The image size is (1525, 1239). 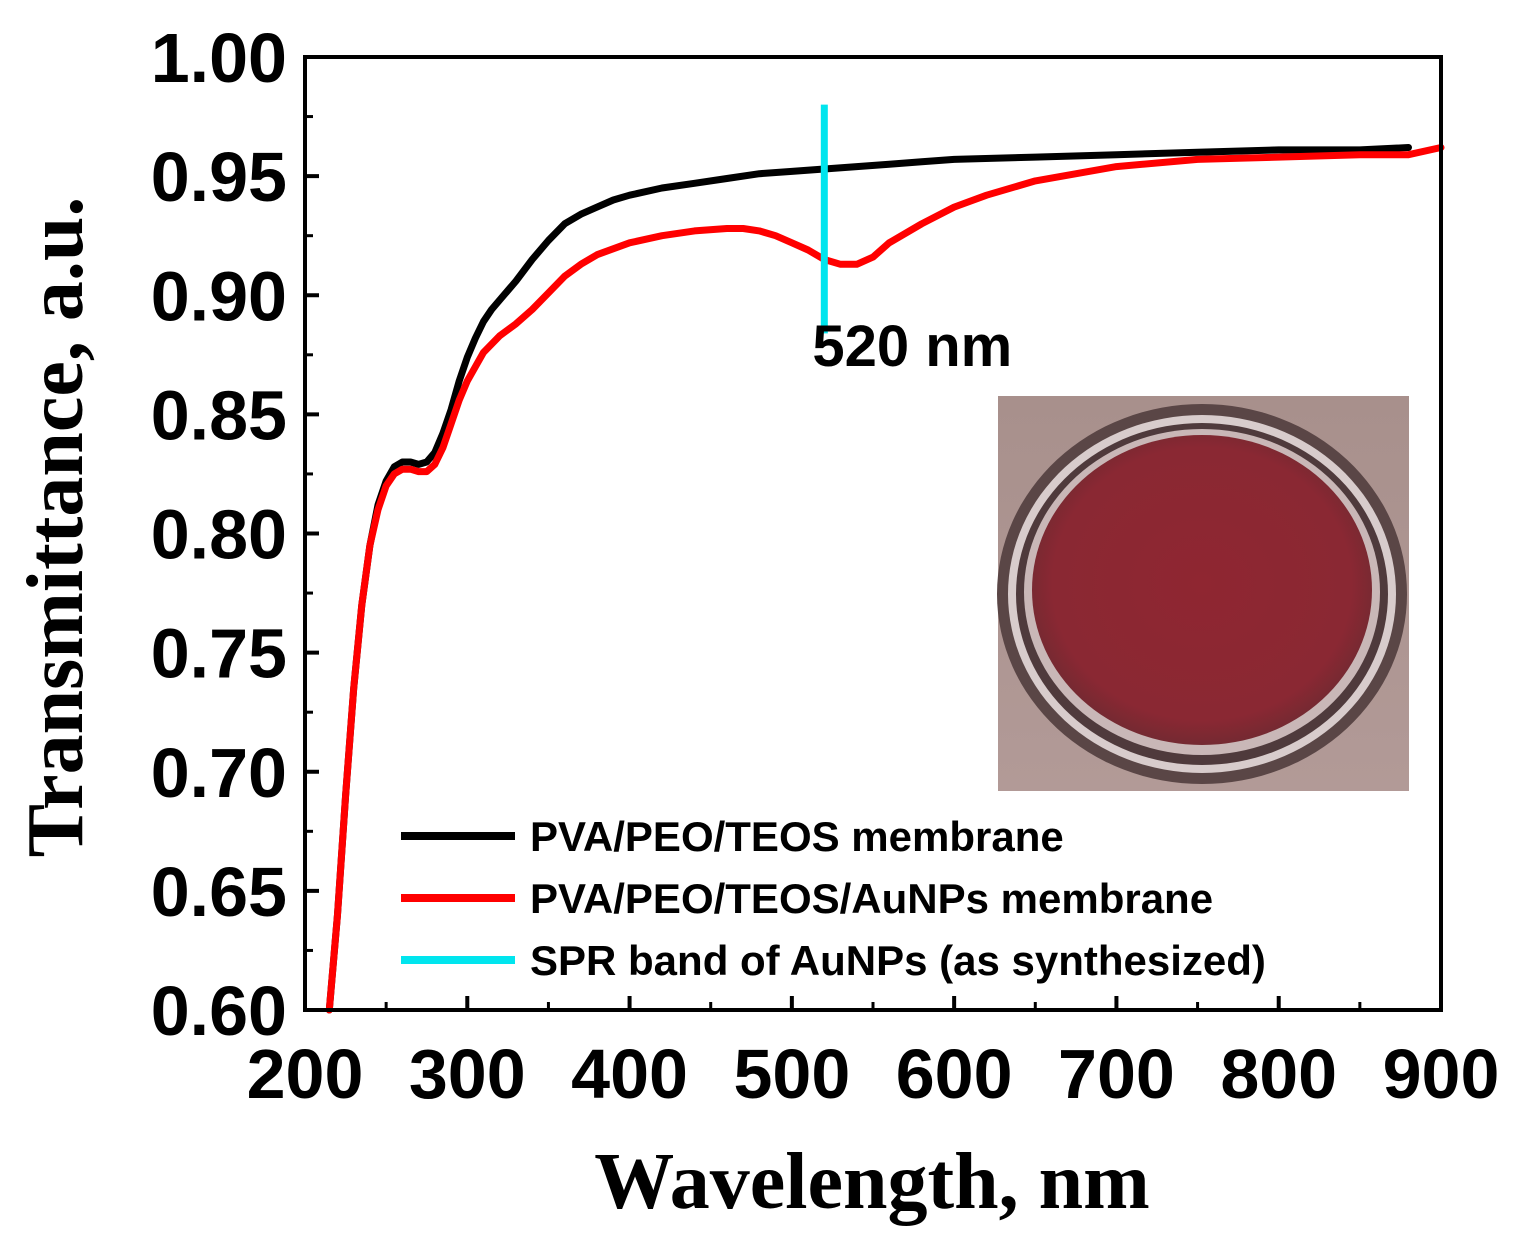 I want to click on x-tick-label: 300, so click(x=467, y=1074).